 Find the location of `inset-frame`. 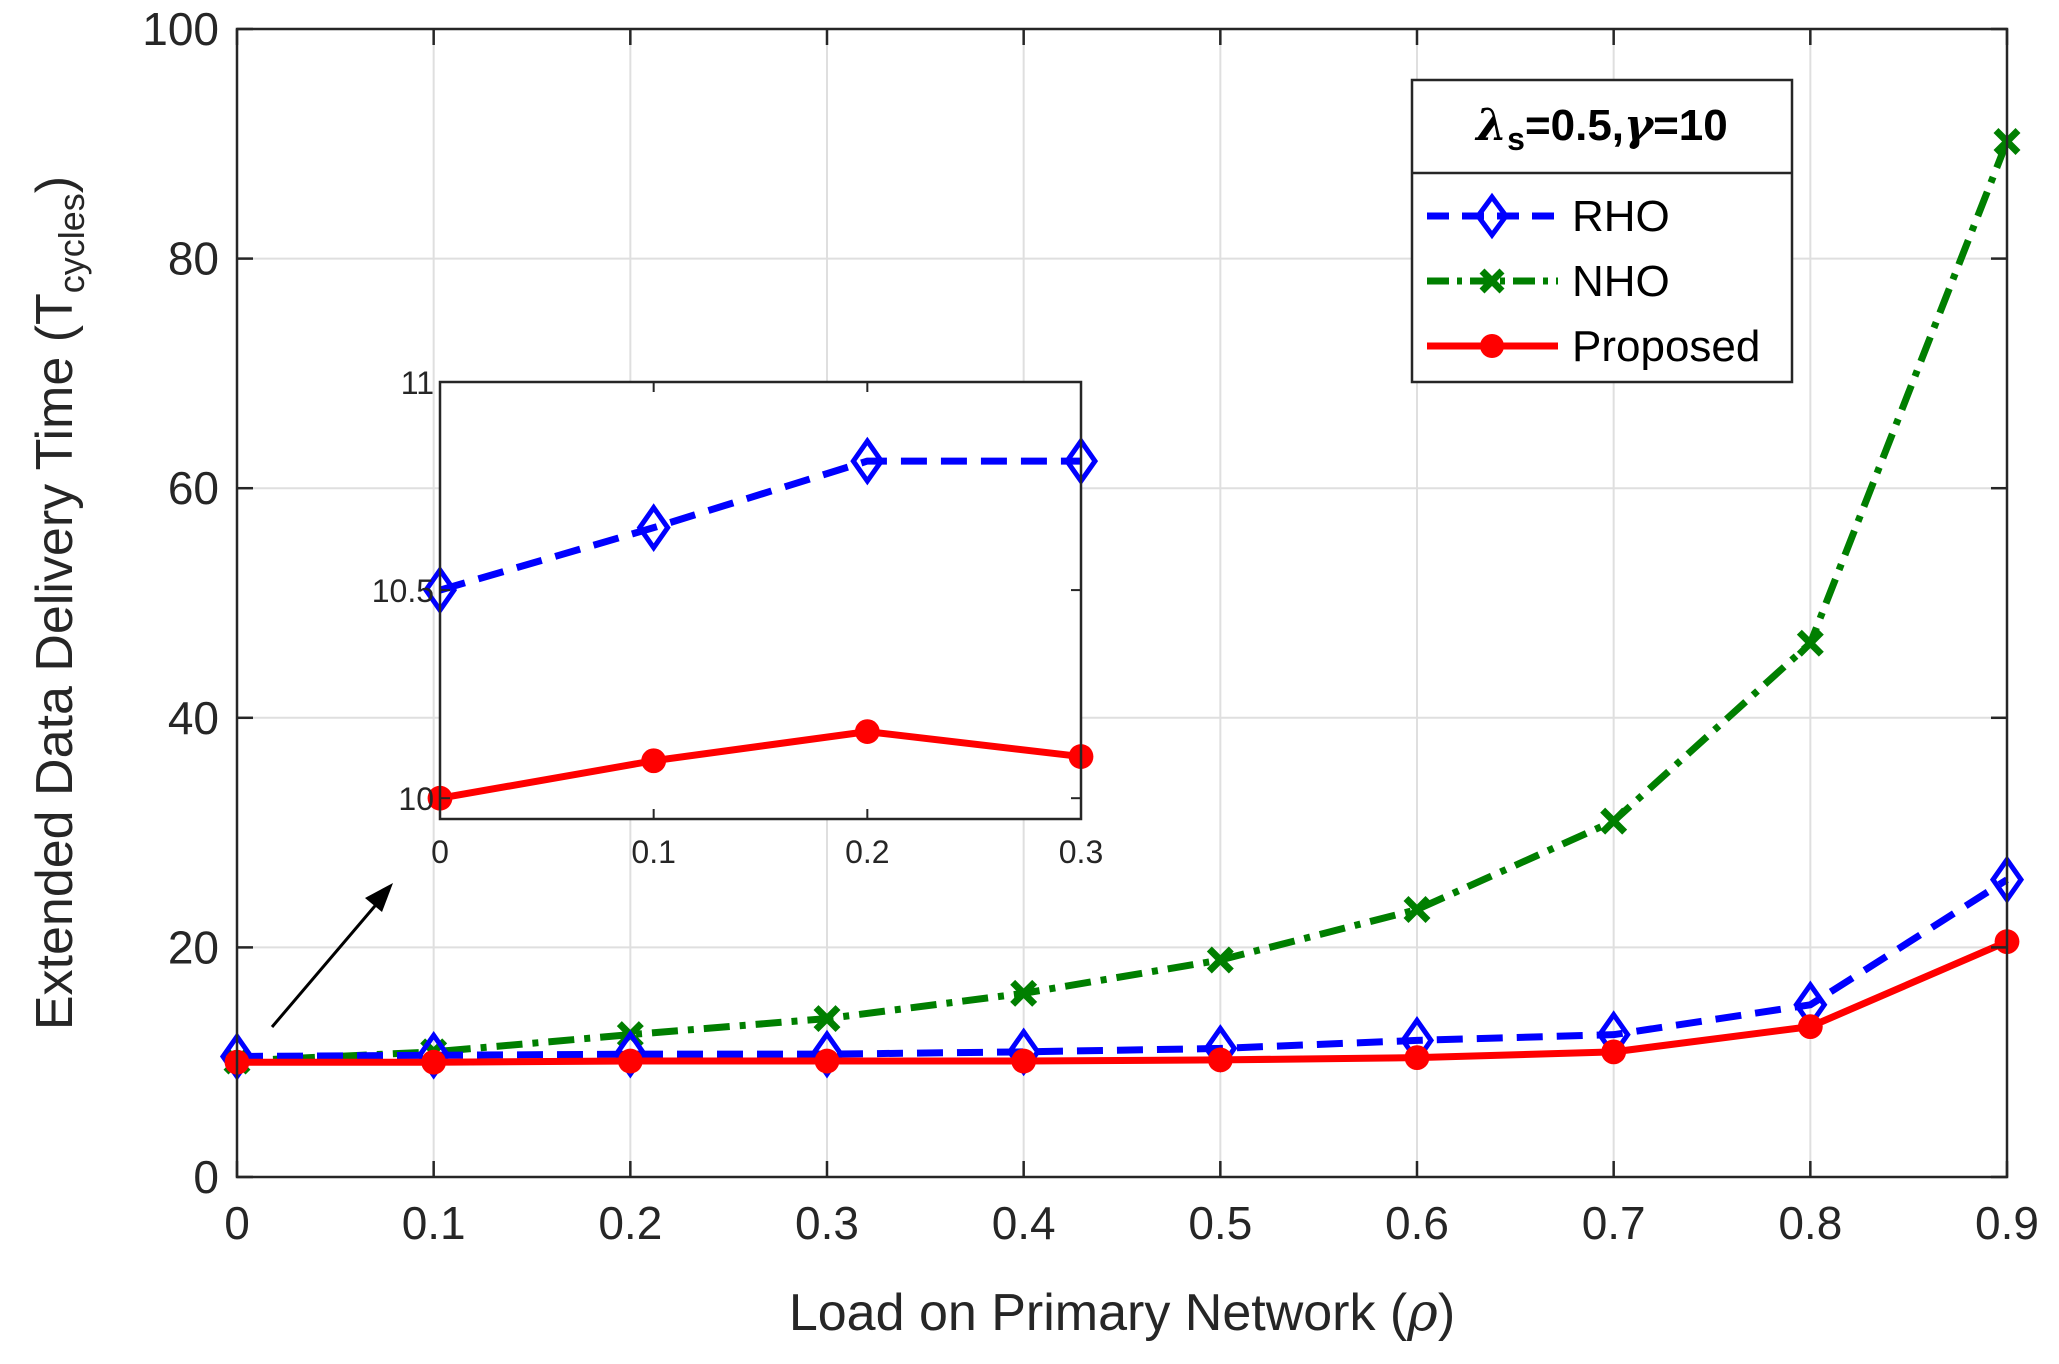

inset-frame is located at coordinates (760, 600).